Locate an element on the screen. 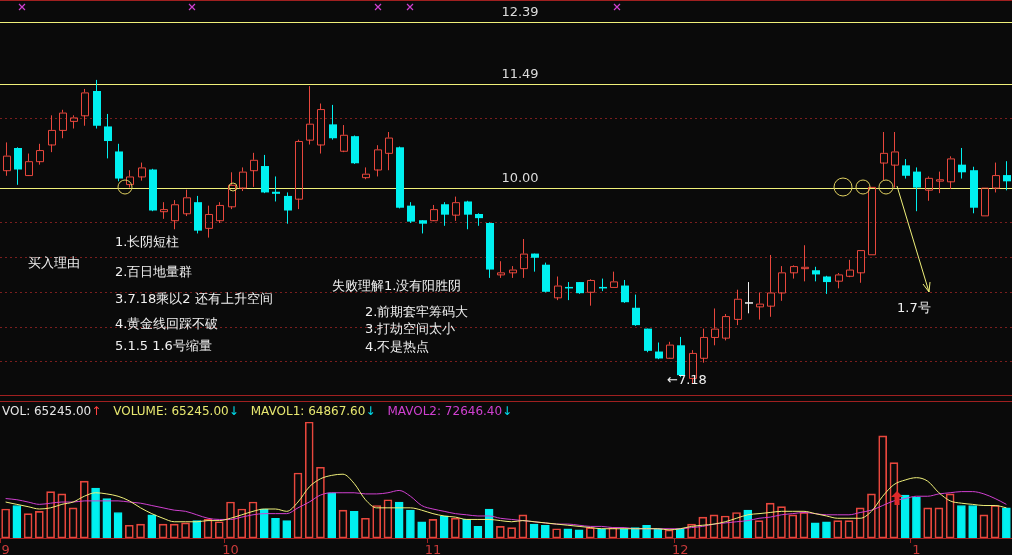  annotation: ←7.18 is located at coordinates (687, 380).